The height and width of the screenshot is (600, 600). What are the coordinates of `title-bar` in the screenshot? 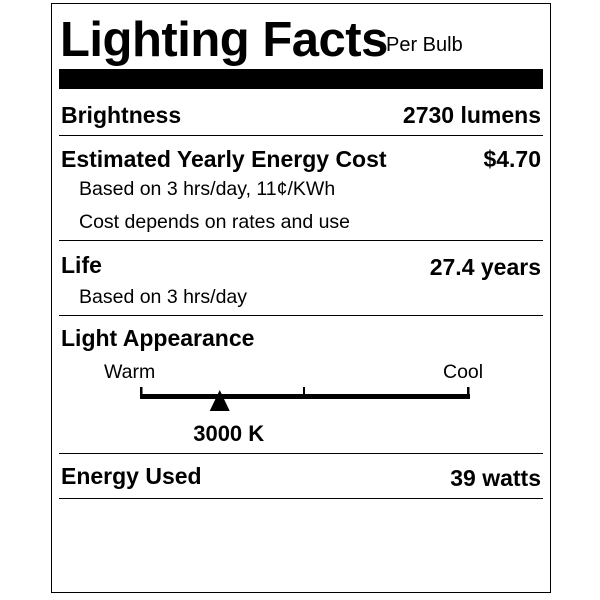 It's located at (301, 79).